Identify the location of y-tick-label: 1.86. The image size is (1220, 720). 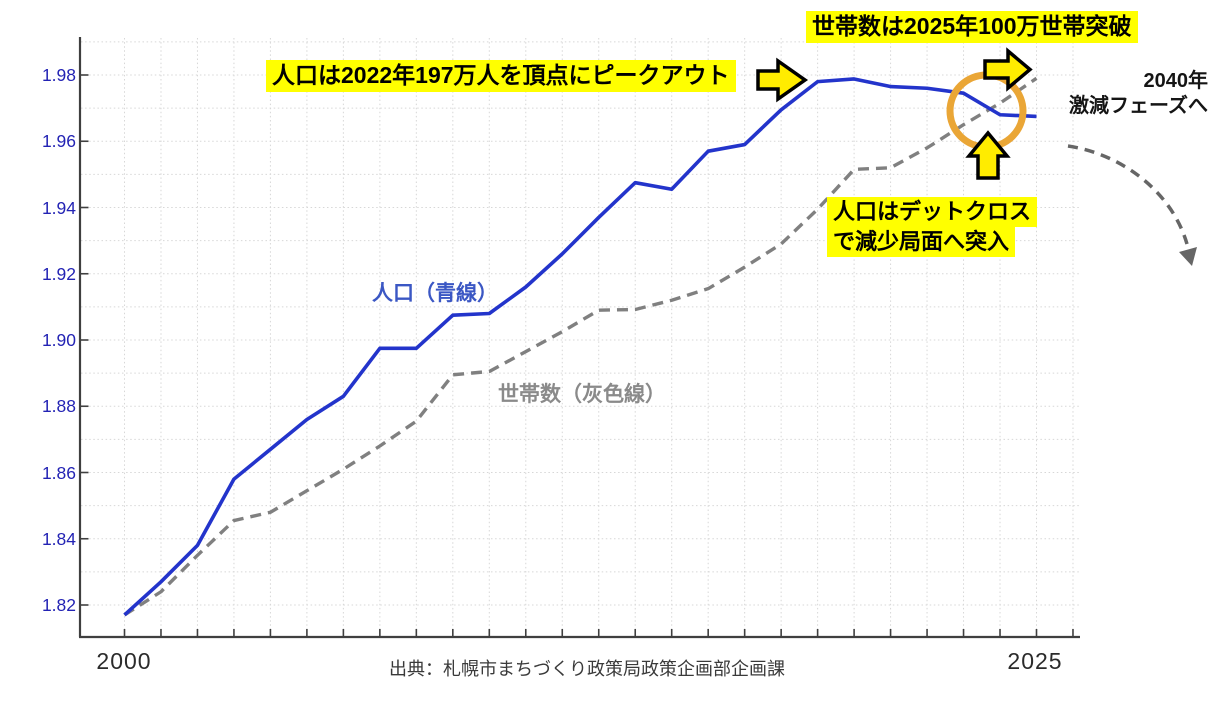
(58, 472).